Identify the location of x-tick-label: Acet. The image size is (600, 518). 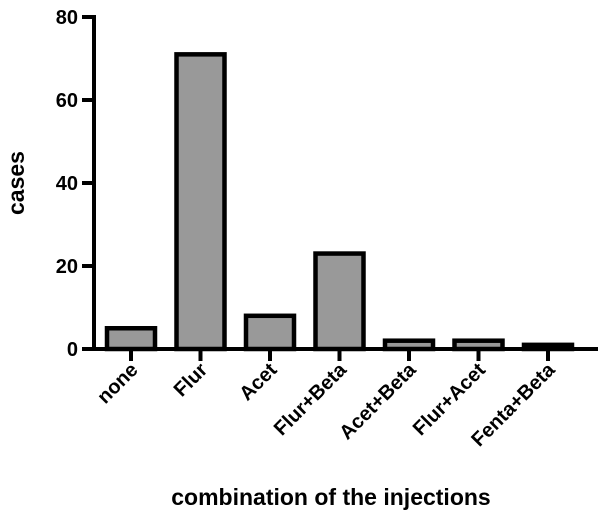
(258, 382).